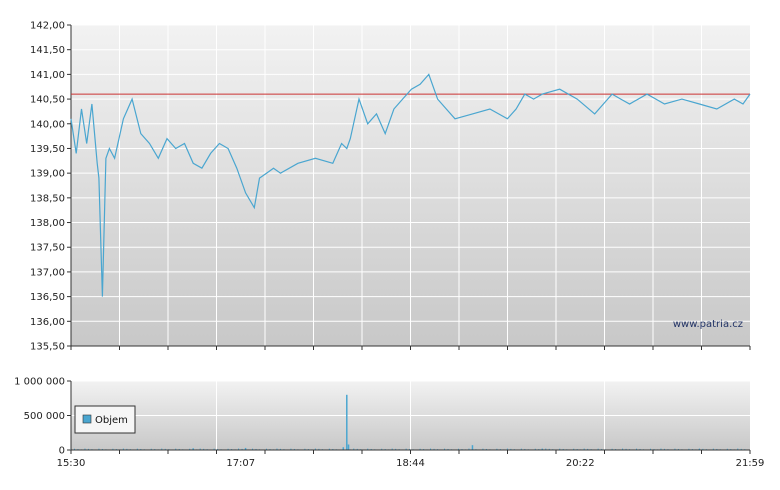  What do you see at coordinates (410, 463) in the screenshot?
I see `x-tick-label: 18:44` at bounding box center [410, 463].